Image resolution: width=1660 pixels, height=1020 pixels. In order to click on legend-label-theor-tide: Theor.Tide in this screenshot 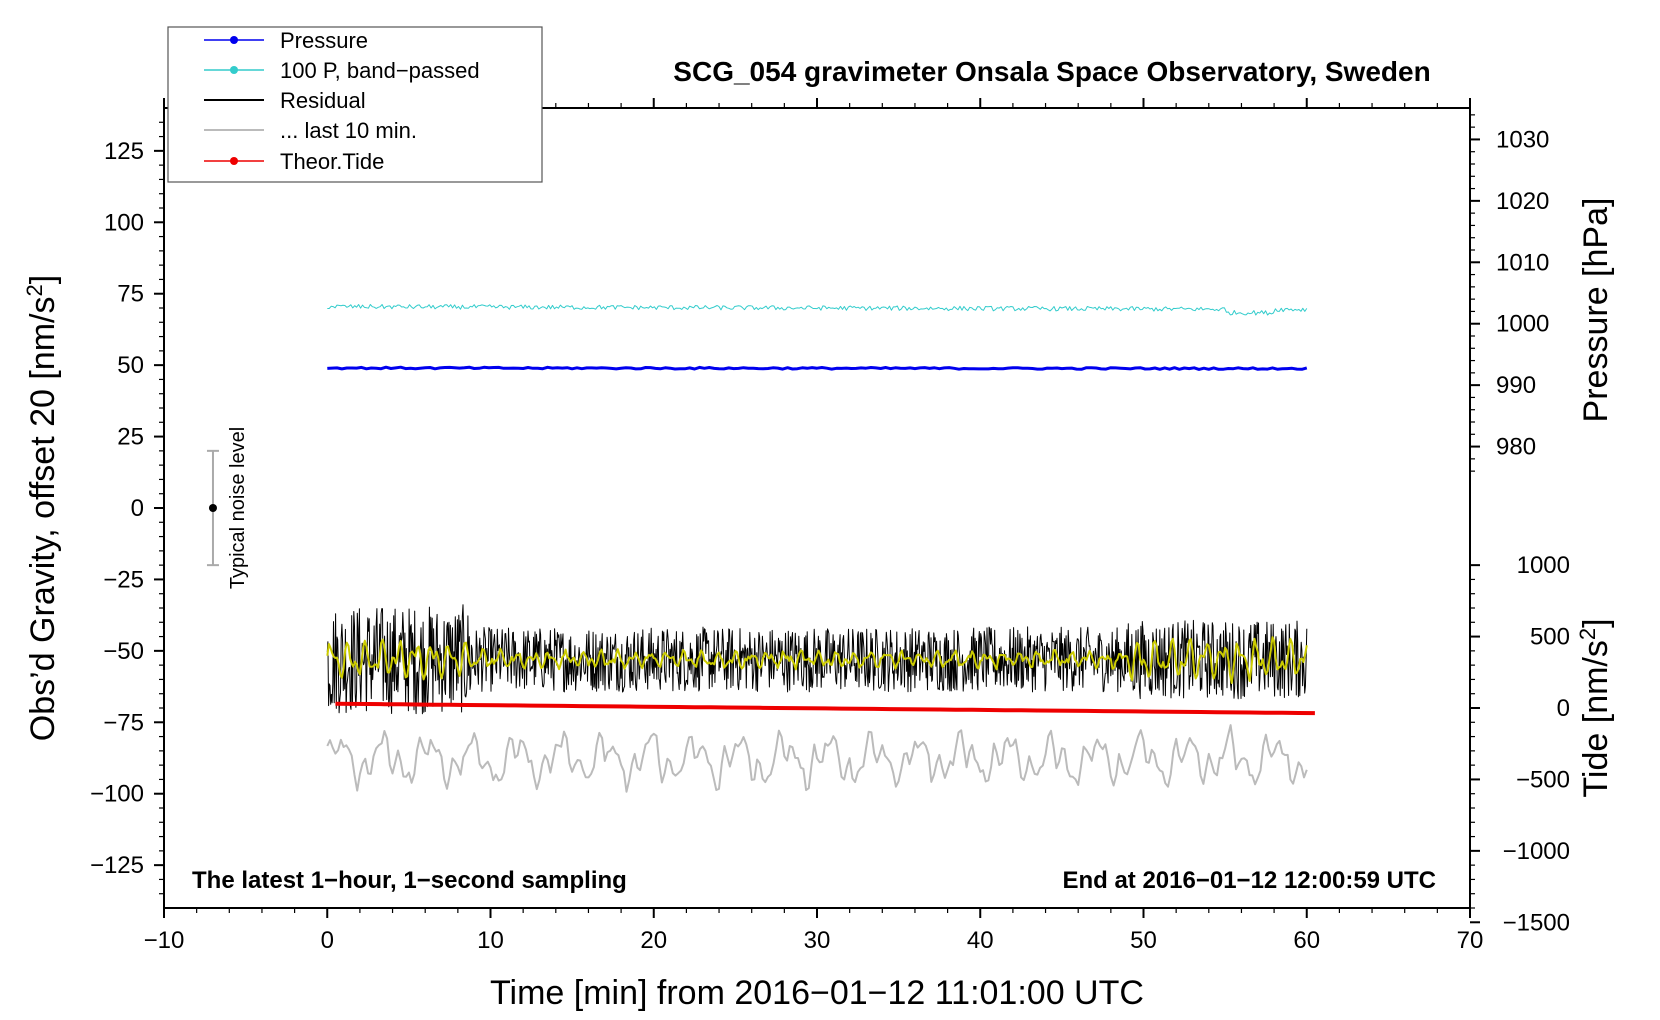, I will do `click(332, 161)`.